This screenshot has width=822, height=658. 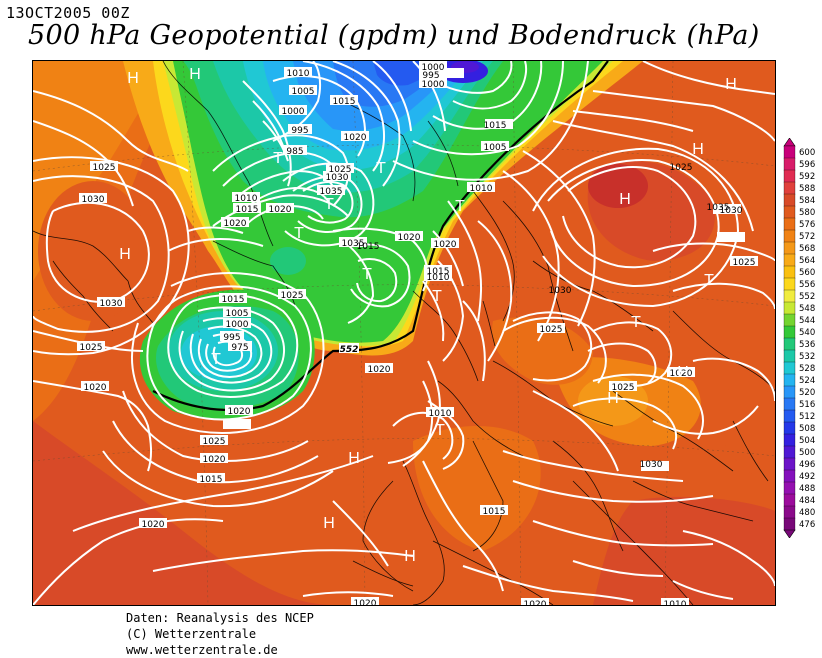 I want to click on legend-label: 516, so click(x=807, y=405).